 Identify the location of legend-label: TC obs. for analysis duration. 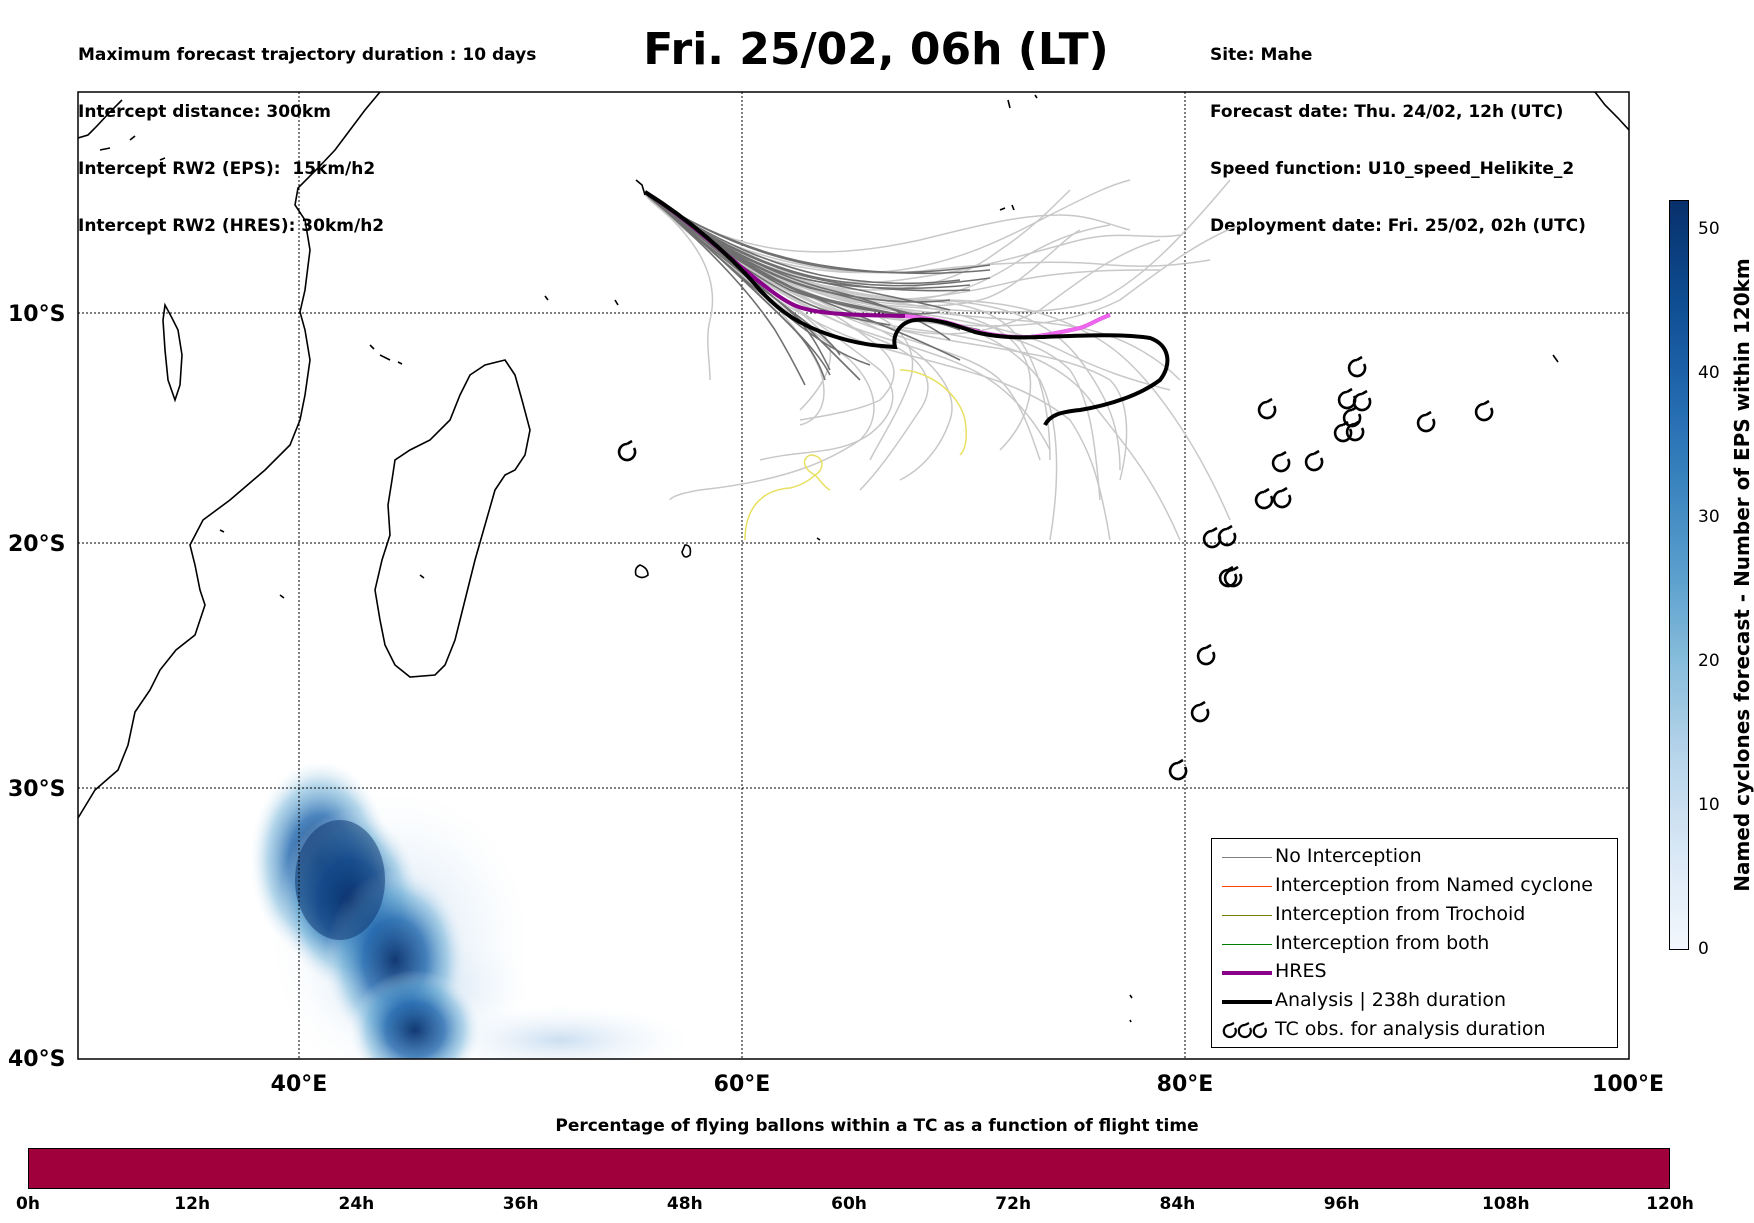
(1410, 1029).